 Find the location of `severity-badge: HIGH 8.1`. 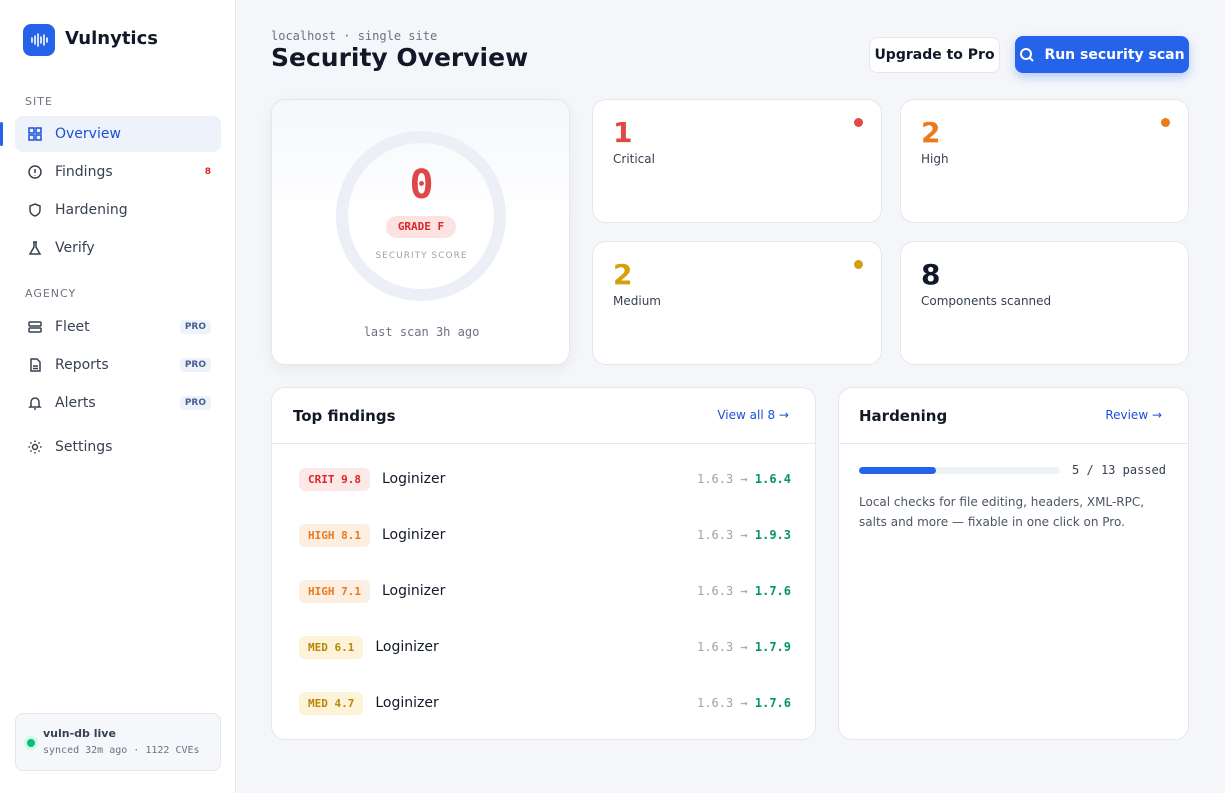

severity-badge: HIGH 8.1 is located at coordinates (334, 535).